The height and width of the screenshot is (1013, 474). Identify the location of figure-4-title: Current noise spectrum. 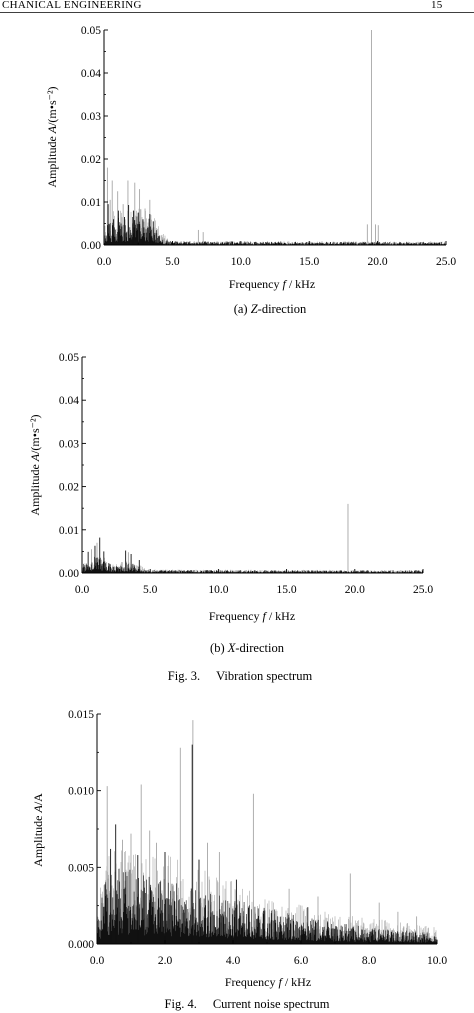
(271, 1004).